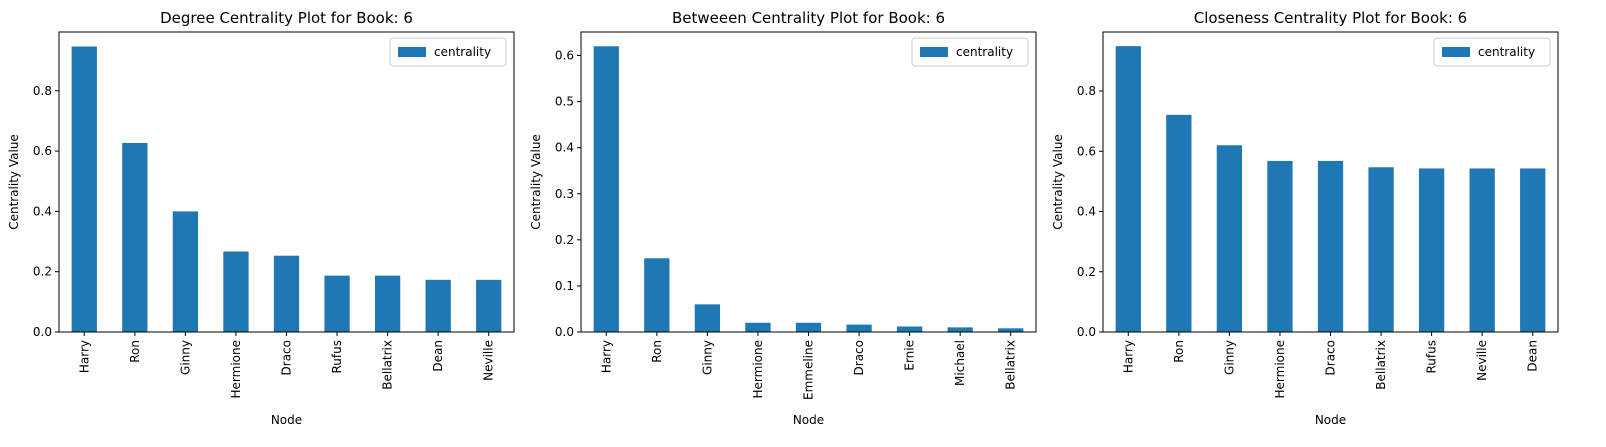  What do you see at coordinates (286, 18) in the screenshot?
I see `chart-title: Degree Centrality Plot for Book: 6` at bounding box center [286, 18].